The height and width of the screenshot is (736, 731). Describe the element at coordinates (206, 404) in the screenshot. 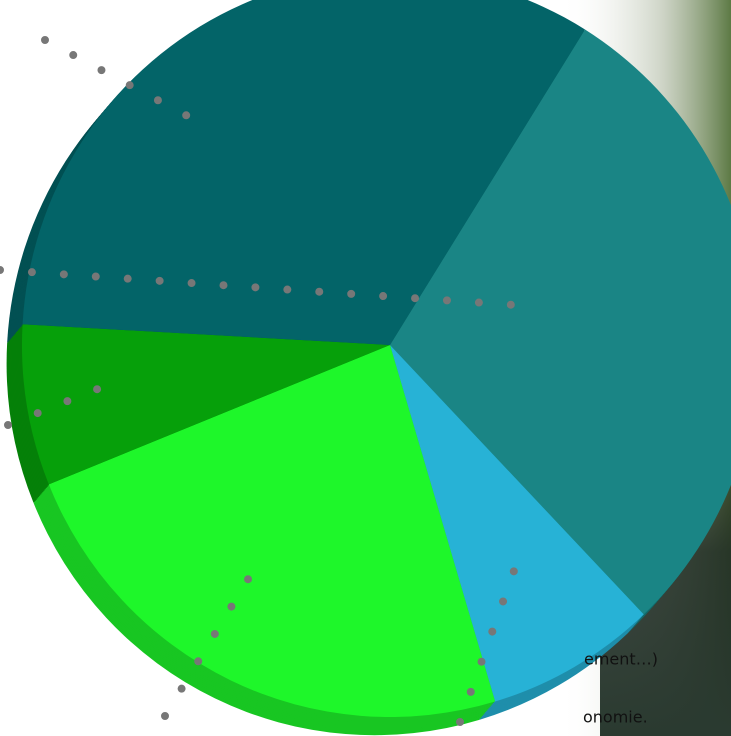

I see `pie-slice` at that location.